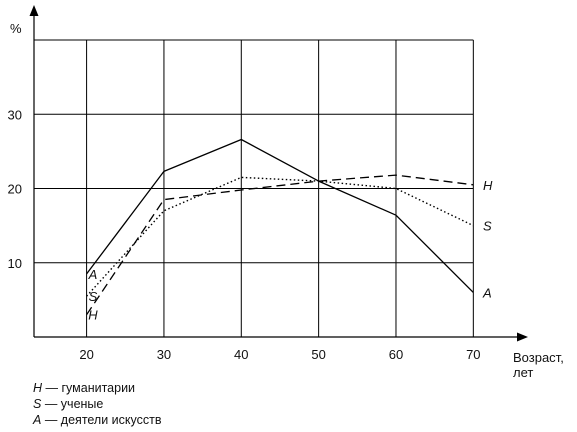 The image size is (577, 432). What do you see at coordinates (15, 114) in the screenshot?
I see `y-tick-label: 30` at bounding box center [15, 114].